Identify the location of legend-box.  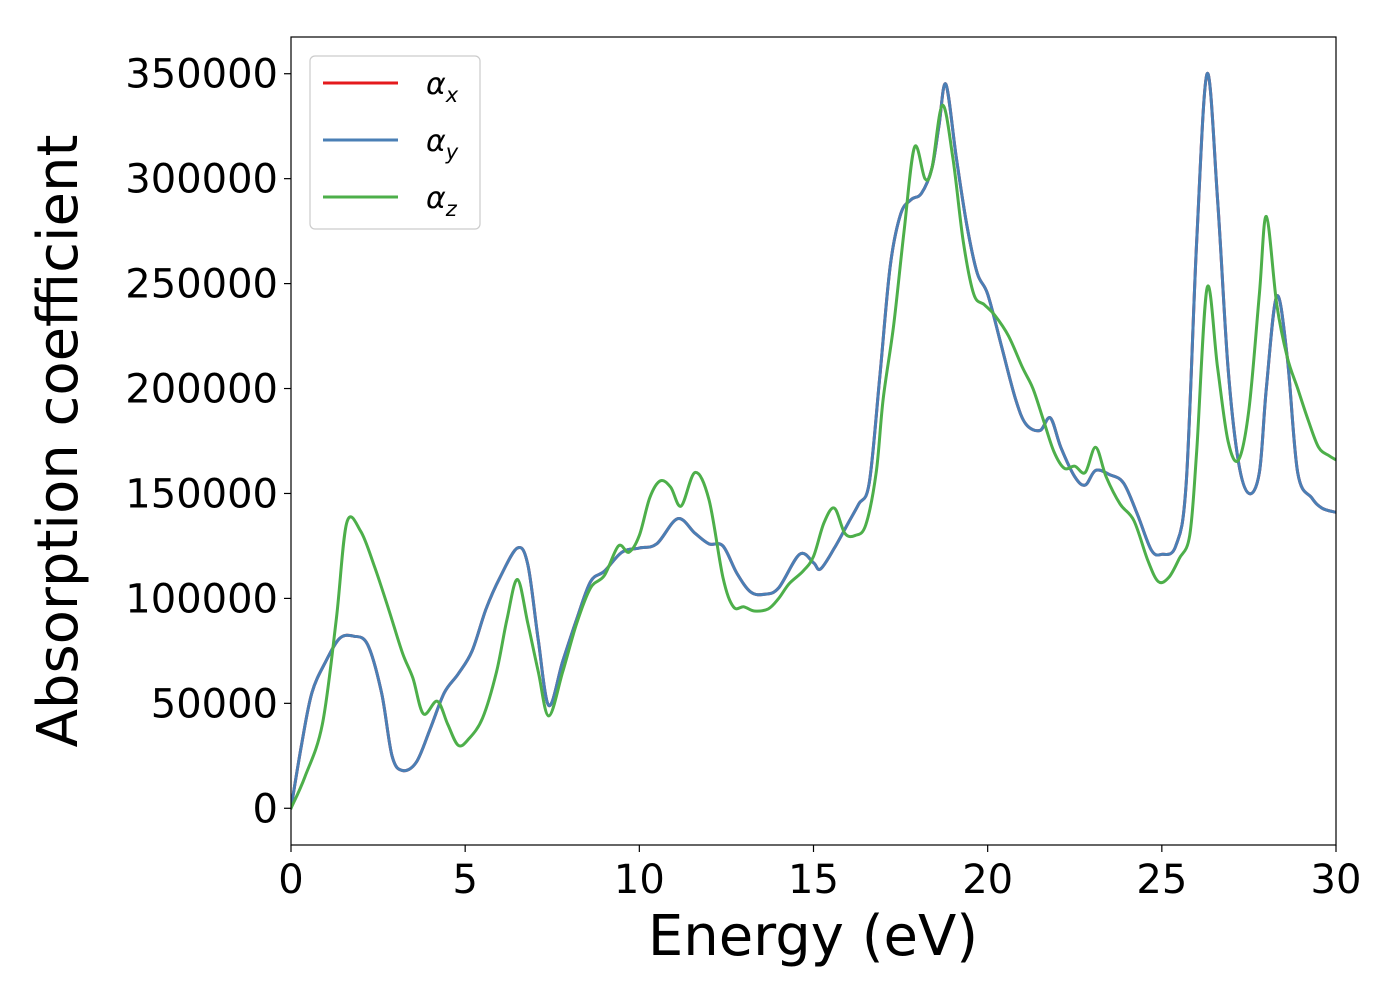
(395, 142).